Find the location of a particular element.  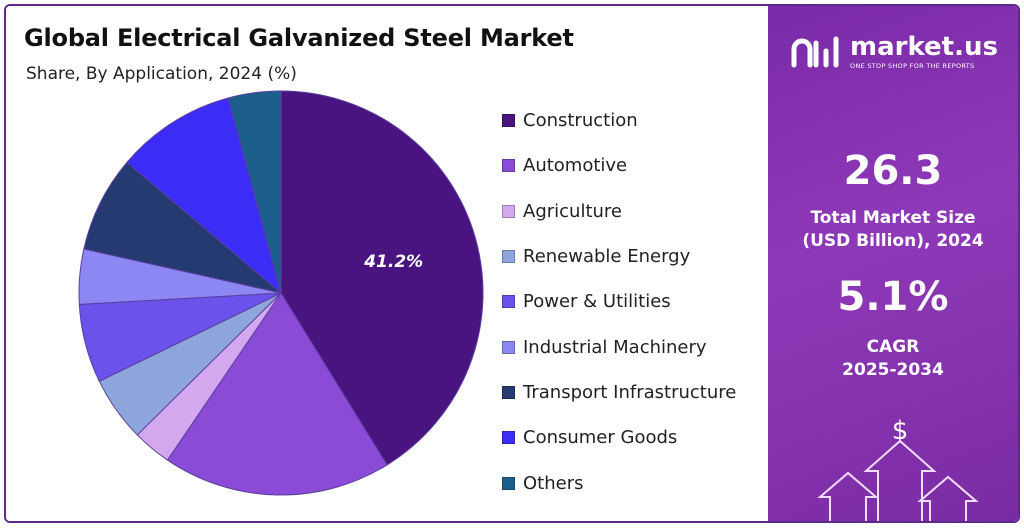

growth-arrows-decoration: $ is located at coordinates (898, 468).